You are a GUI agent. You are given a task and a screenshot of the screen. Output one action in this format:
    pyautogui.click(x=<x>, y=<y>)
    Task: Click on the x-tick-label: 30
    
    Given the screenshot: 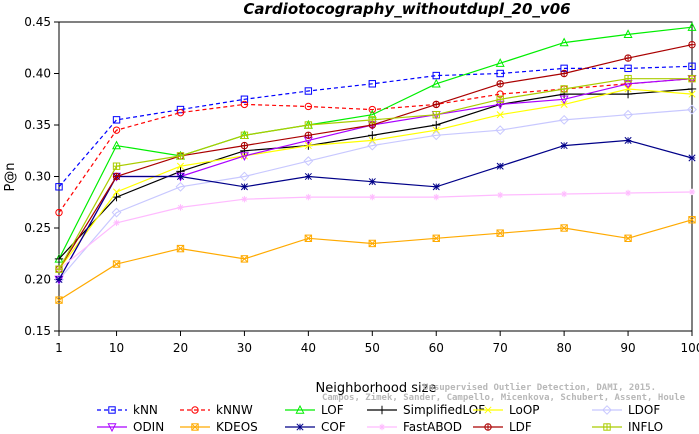 What is the action you would take?
    pyautogui.click(x=244, y=348)
    